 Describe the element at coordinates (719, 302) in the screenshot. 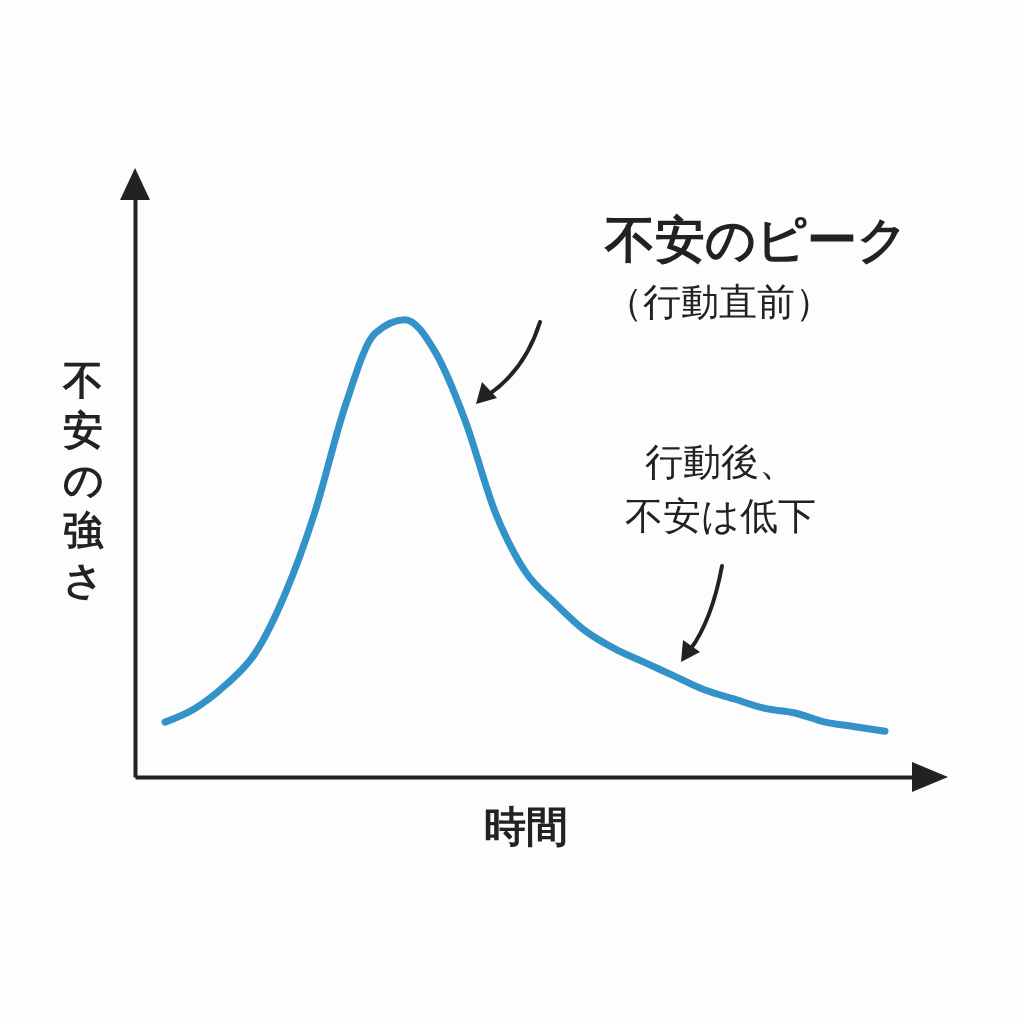

I see `annotation: （行動直前）` at that location.